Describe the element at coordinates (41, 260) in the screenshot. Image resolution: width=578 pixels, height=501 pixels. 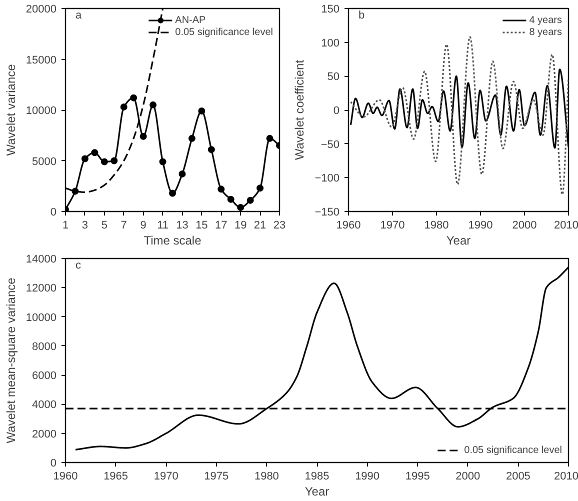
I see `y-tick-label: 14000` at that location.